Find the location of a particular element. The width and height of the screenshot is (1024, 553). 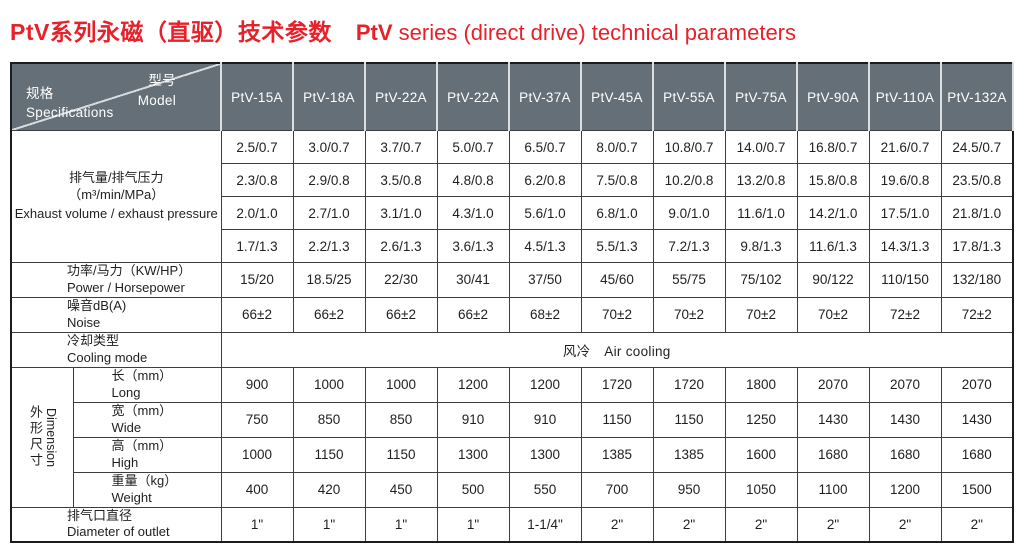

model-header-cell: PtV-18A is located at coordinates (329, 96).